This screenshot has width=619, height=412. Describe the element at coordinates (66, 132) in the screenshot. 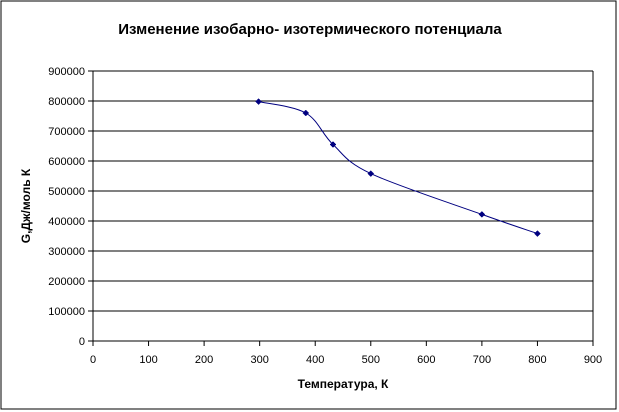

I see `y-tick-label: 700000` at that location.